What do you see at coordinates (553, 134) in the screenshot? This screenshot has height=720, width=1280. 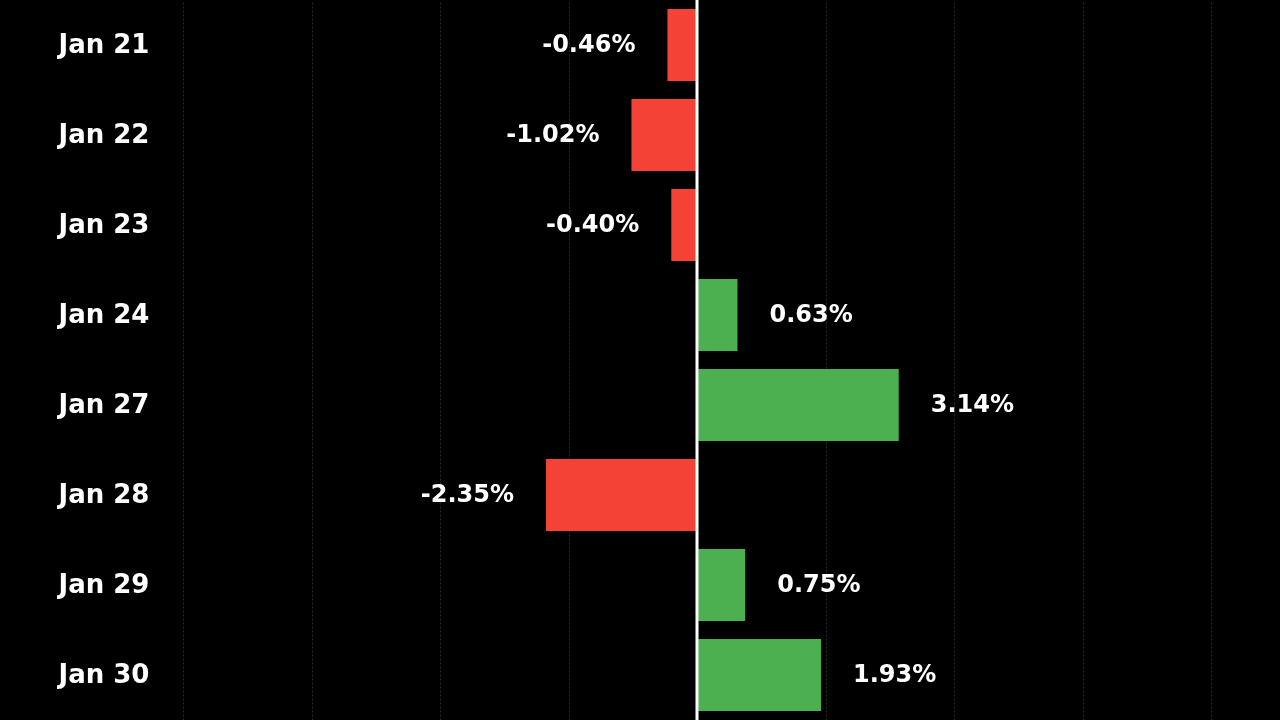 I see `data-label: -1.02%` at bounding box center [553, 134].